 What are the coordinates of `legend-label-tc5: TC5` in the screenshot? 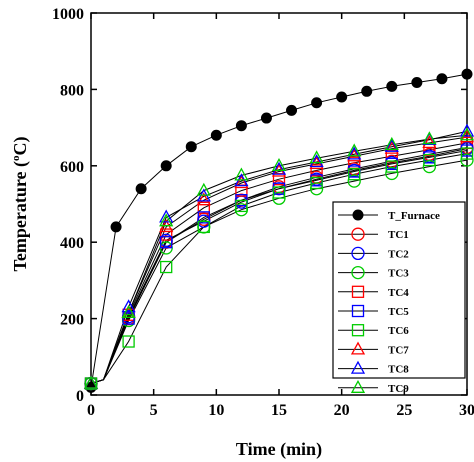 It's located at (398, 312).